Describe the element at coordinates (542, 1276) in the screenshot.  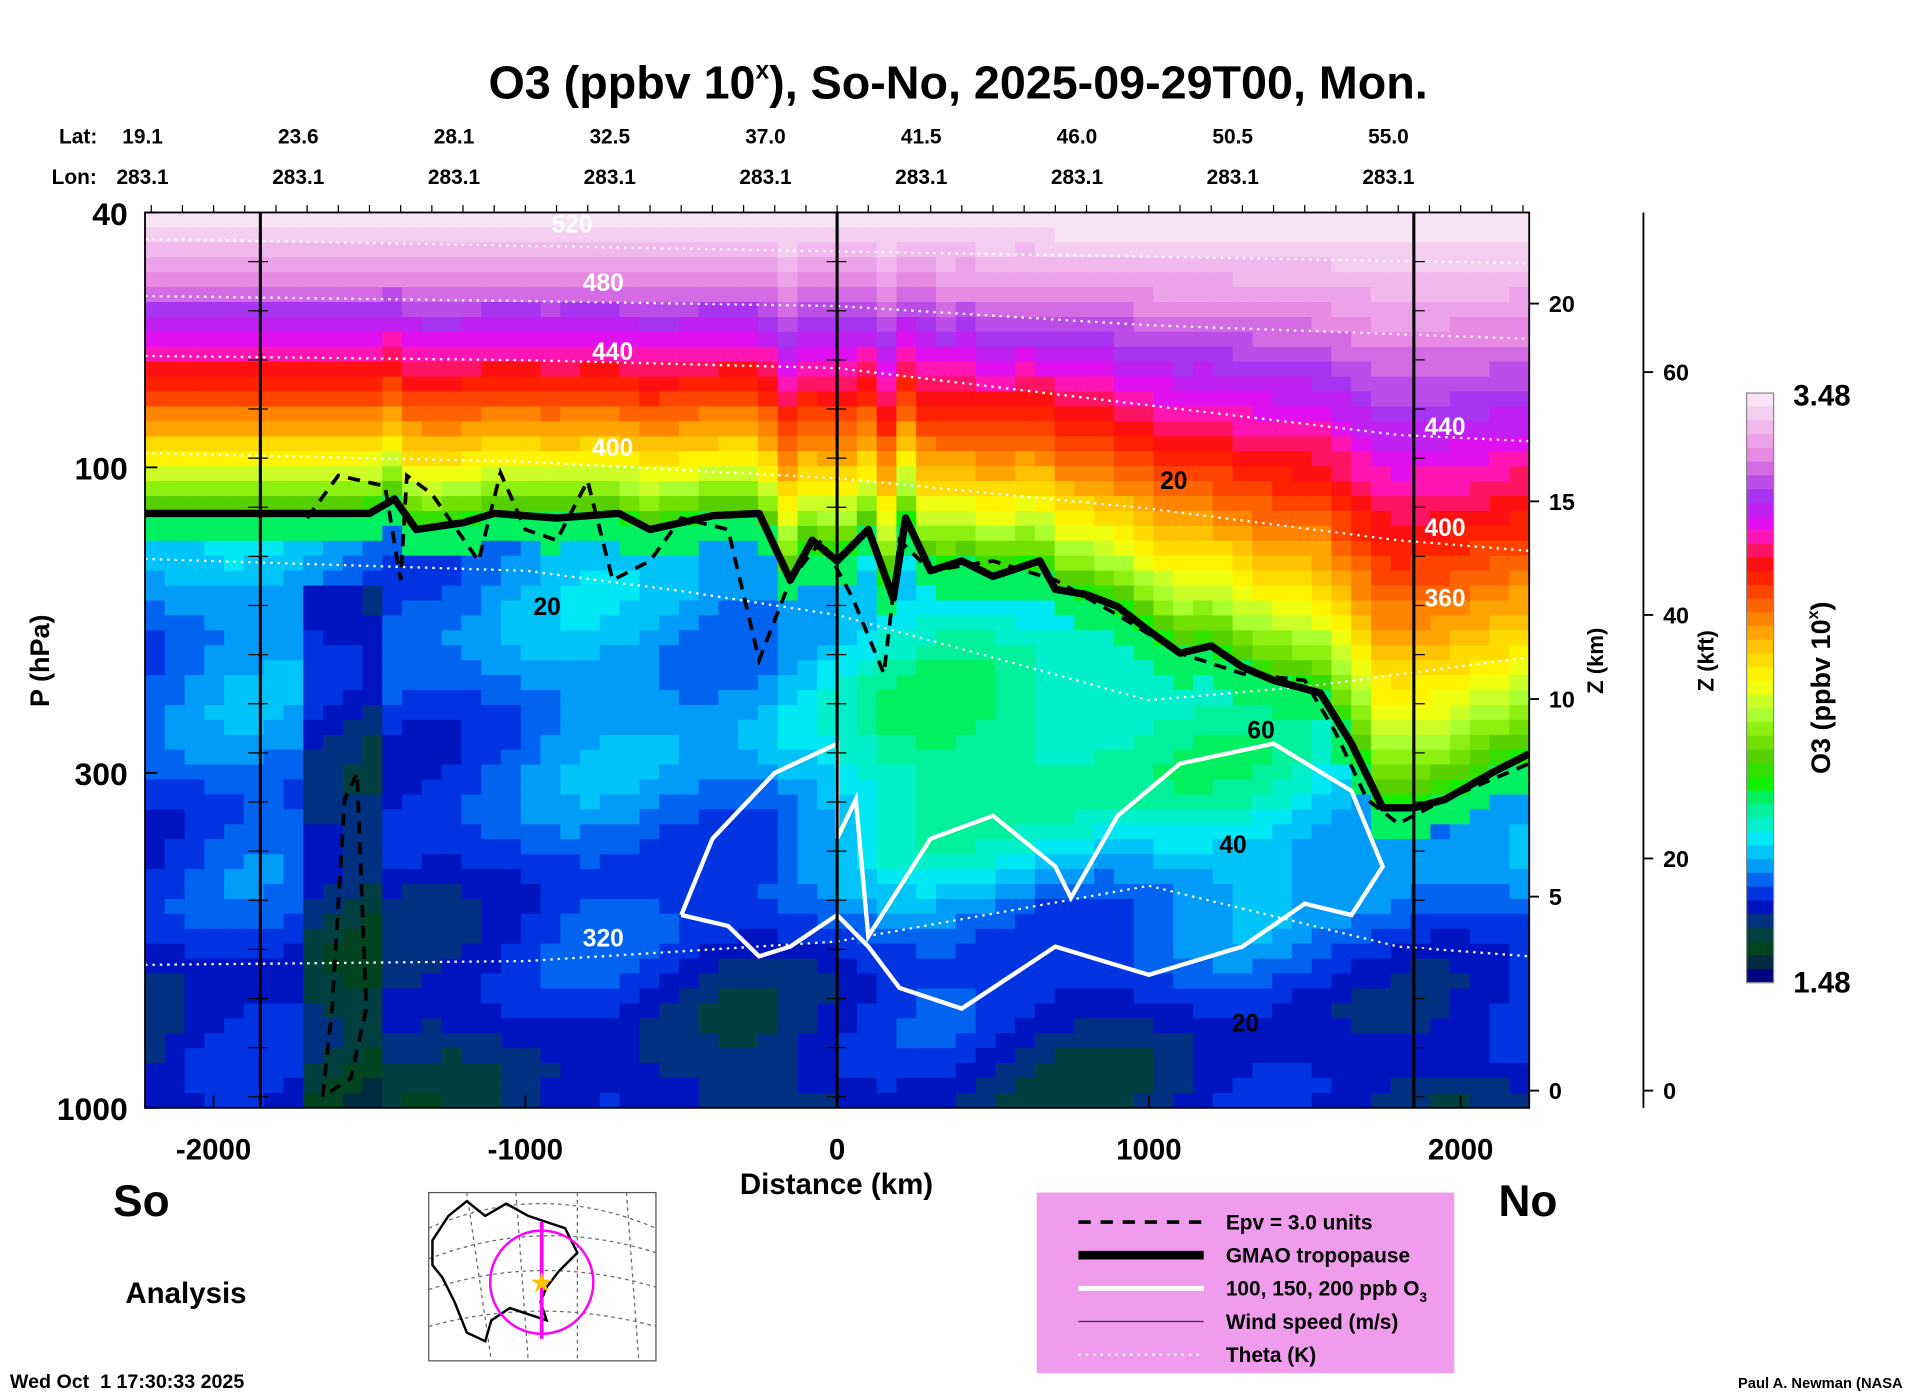
I see `location-map: ★` at that location.